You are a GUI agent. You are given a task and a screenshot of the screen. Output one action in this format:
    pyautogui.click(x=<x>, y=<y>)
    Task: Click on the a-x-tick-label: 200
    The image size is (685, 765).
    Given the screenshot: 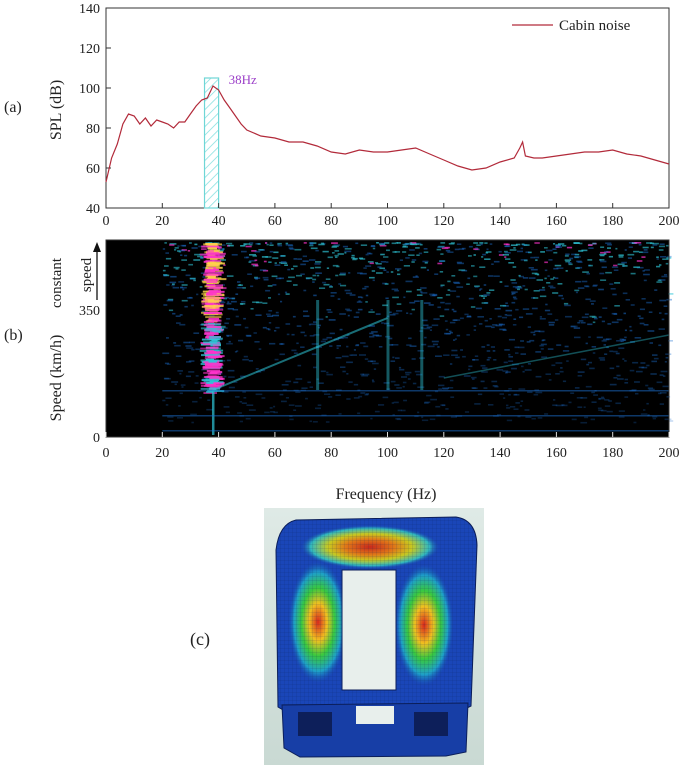 What is the action you would take?
    pyautogui.click(x=669, y=221)
    